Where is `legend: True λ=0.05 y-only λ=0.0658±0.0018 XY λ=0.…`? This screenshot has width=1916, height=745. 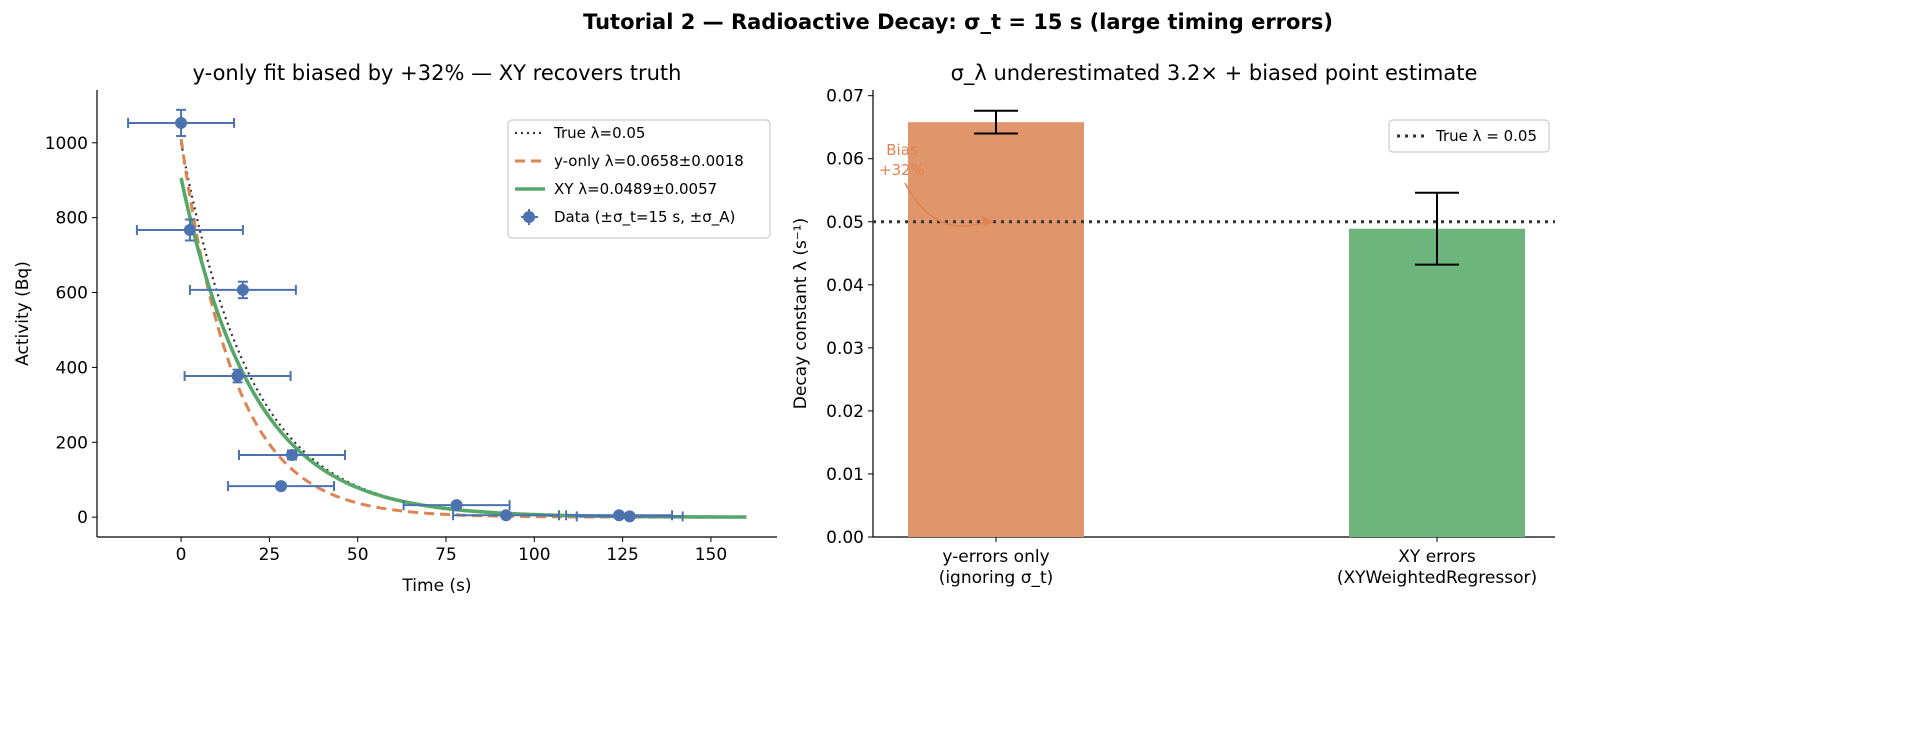
legend: True λ=0.05 y-only λ=0.0658±0.0018 XY λ=0.… is located at coordinates (639, 179).